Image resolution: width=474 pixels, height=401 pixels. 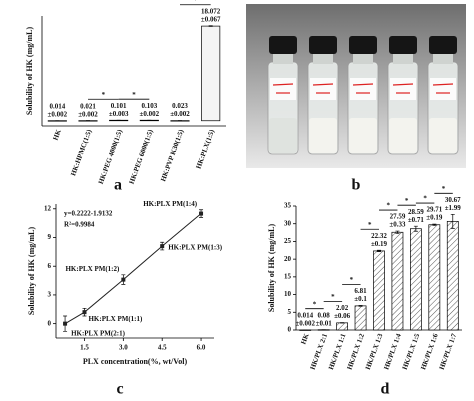 I want to click on annotation: y=0.2222-1.9132, so click(x=88, y=214).